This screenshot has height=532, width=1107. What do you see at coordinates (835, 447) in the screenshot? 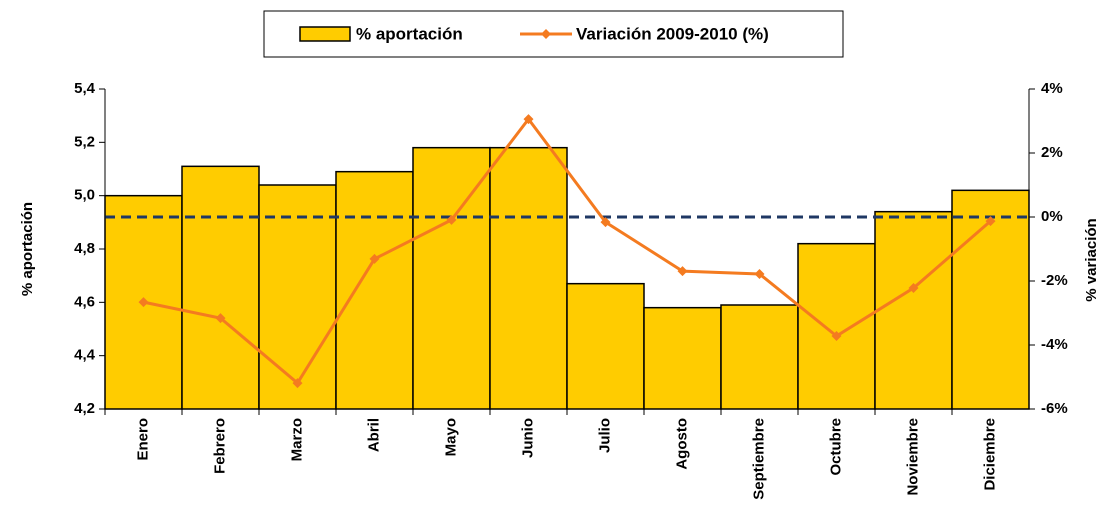
I see `x-tick-label: Octubre` at bounding box center [835, 447].